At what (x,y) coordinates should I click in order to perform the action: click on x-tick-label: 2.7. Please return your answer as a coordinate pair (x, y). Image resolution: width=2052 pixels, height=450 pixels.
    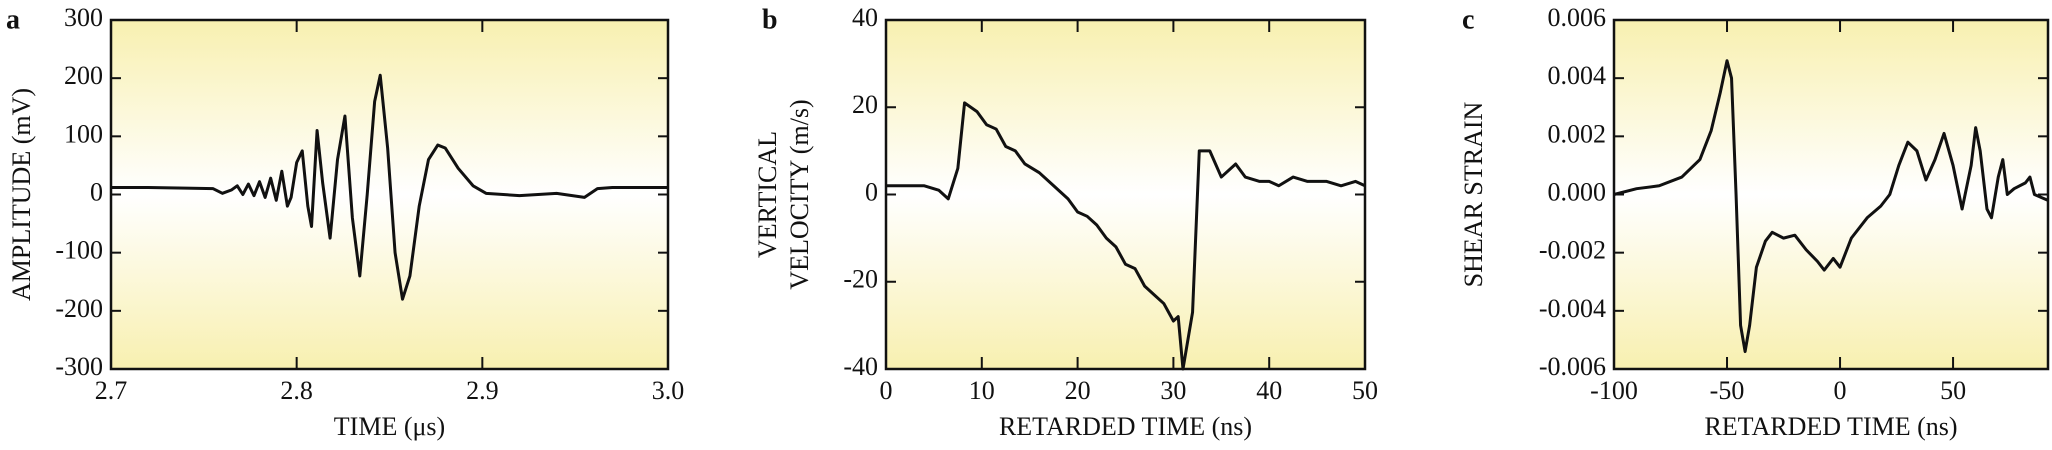
    Looking at the image, I should click on (111, 390).